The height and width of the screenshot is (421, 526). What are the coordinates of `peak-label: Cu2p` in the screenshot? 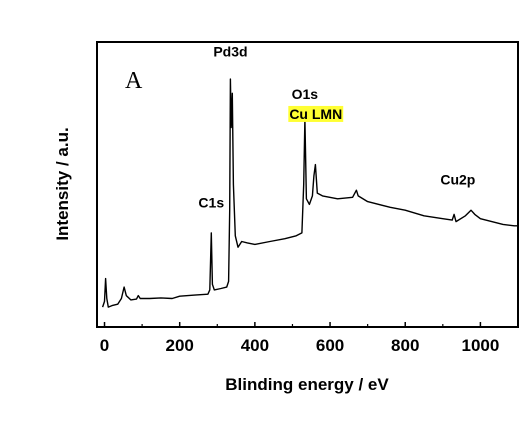 It's located at (457, 180).